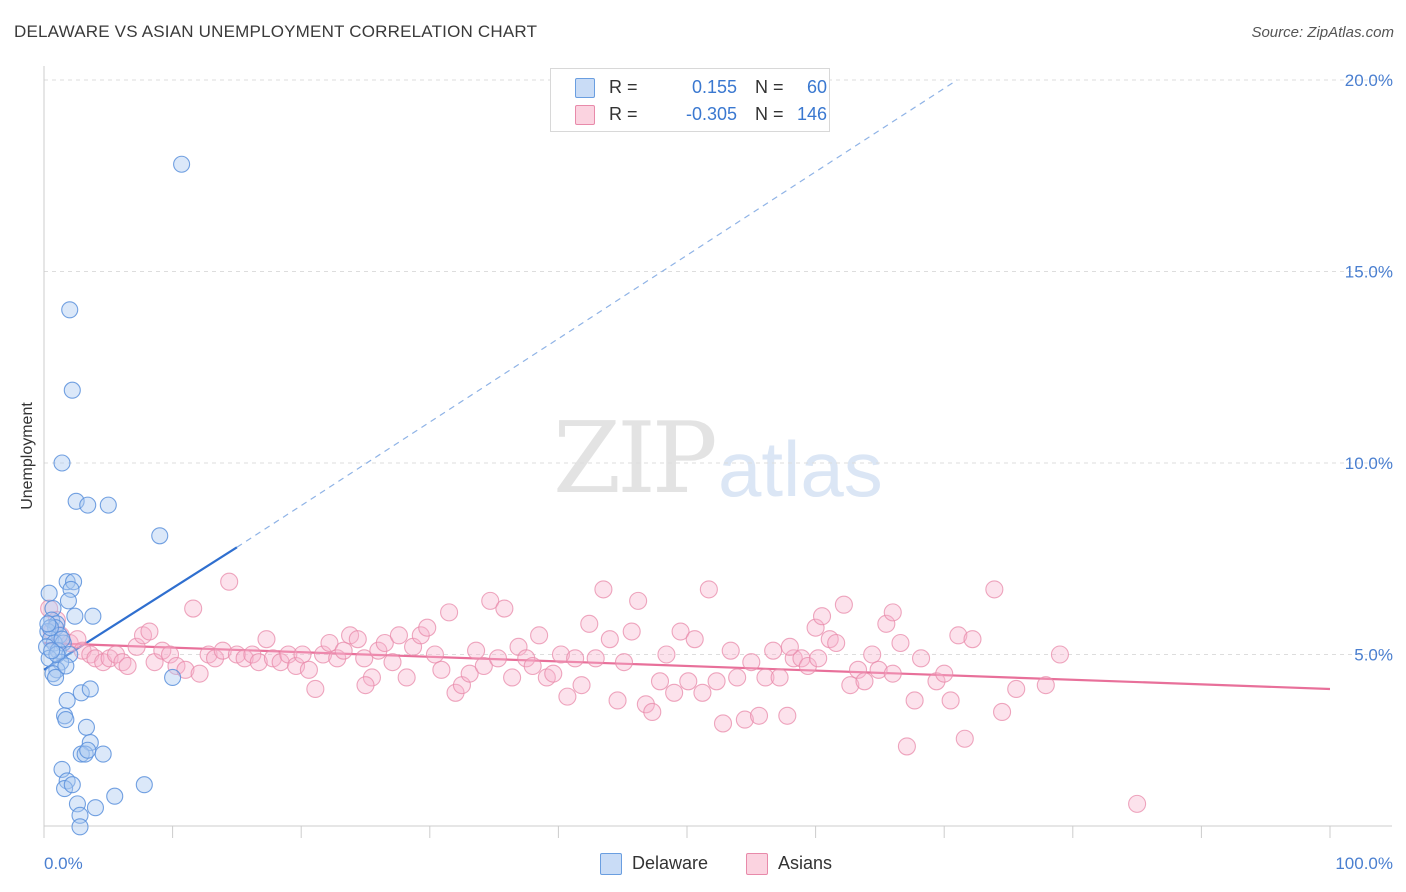  What do you see at coordinates (687, 666) in the screenshot?
I see `asians-trend-line` at bounding box center [687, 666].